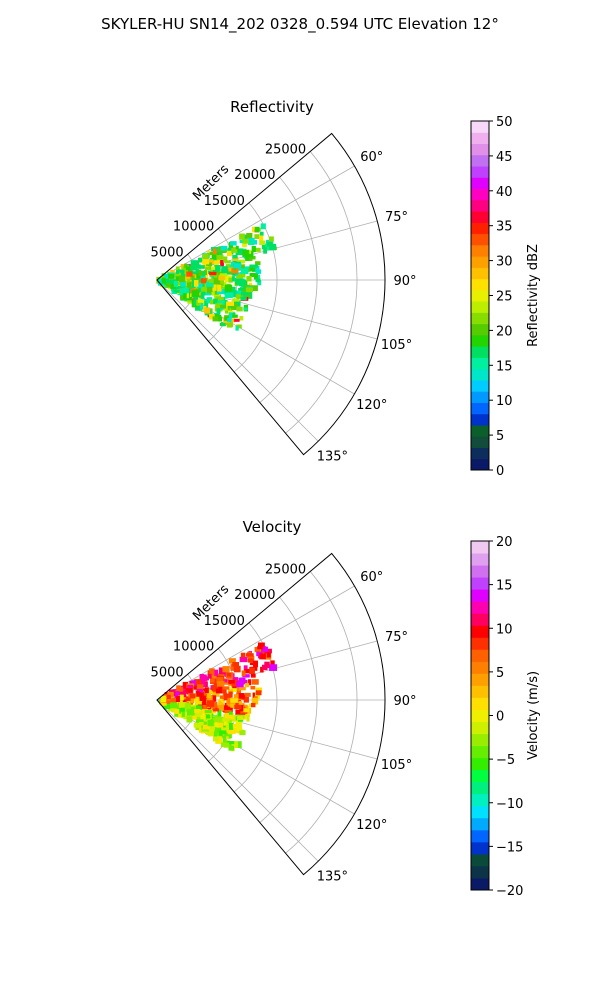 The height and width of the screenshot is (1000, 600). Describe the element at coordinates (533, 715) in the screenshot. I see `colorbar-label: Velocity (m/s)` at that location.